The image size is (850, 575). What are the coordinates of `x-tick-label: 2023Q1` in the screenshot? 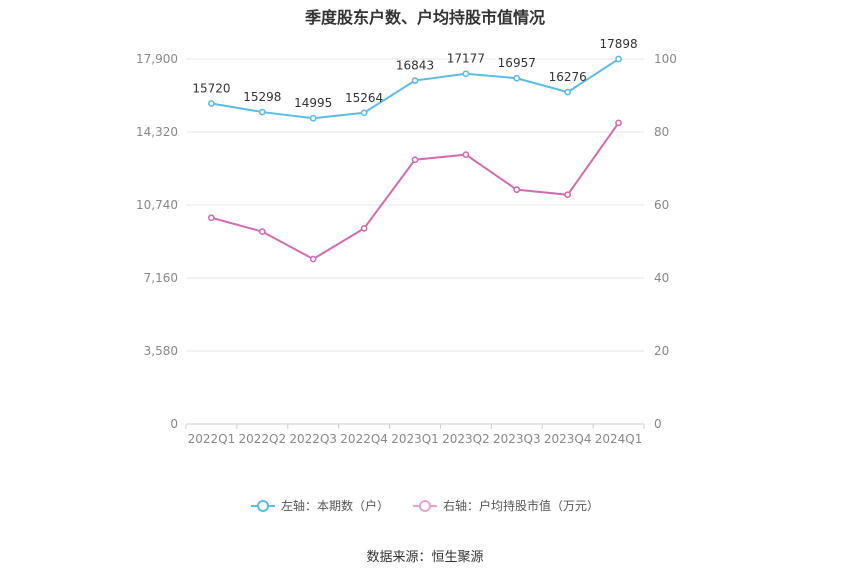 It's located at (415, 439).